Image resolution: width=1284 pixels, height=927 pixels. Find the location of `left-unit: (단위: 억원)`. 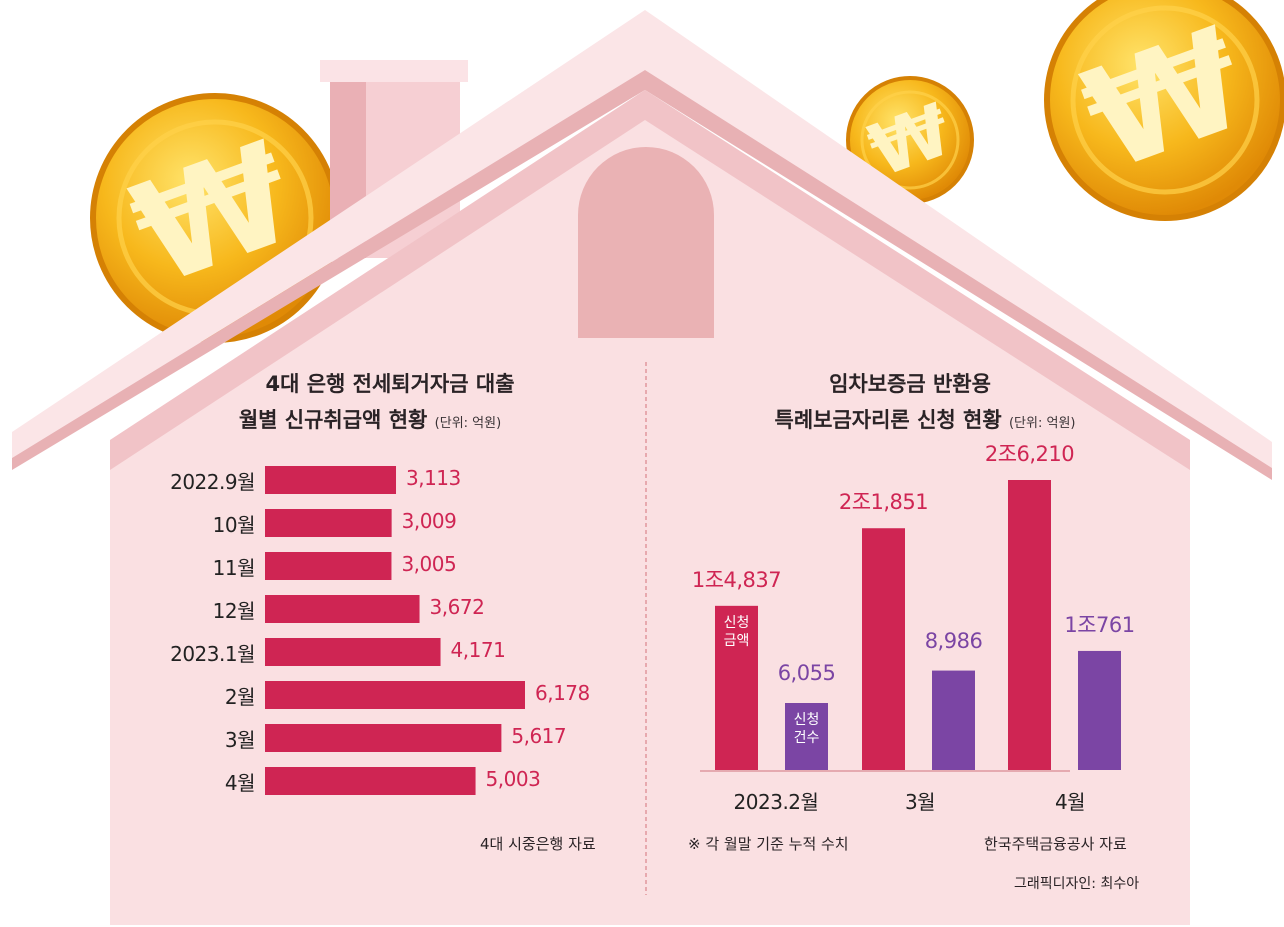

left-unit: (단위: 억원) is located at coordinates (468, 423).